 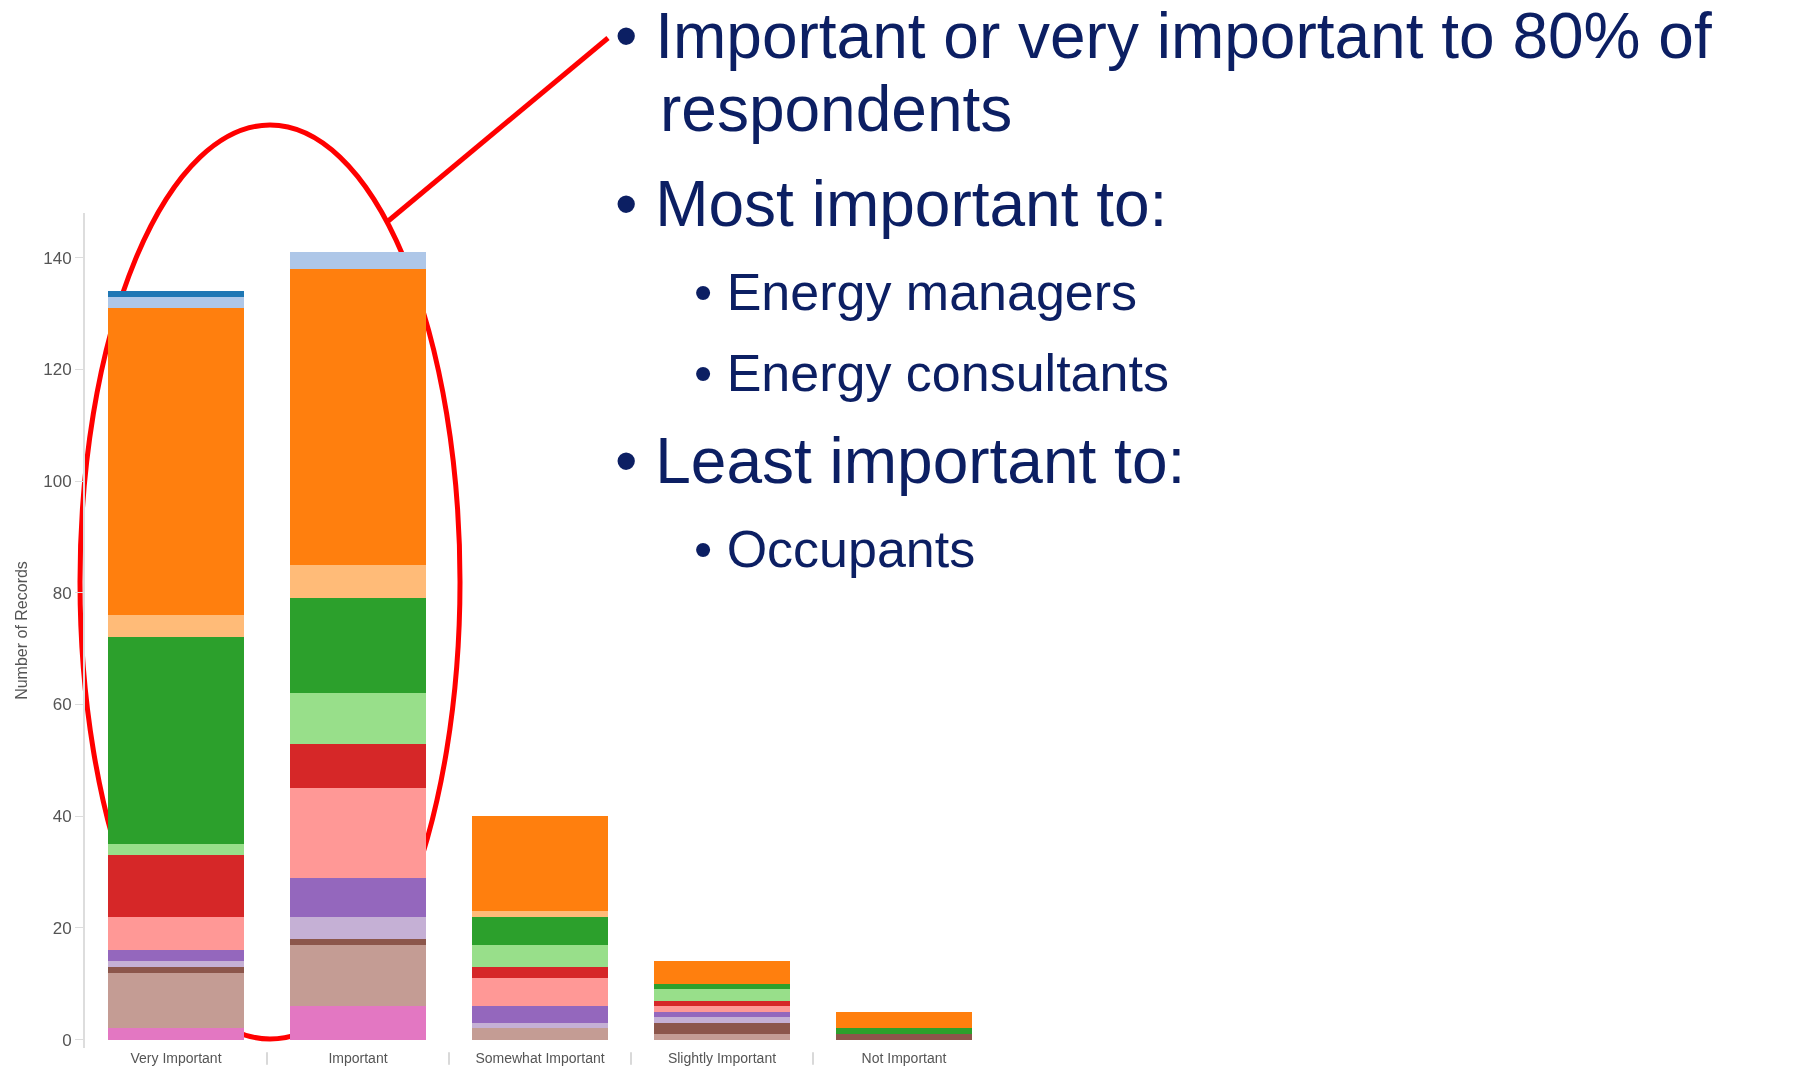 What do you see at coordinates (891, 204) in the screenshot?
I see `annotation: • Most important to:` at bounding box center [891, 204].